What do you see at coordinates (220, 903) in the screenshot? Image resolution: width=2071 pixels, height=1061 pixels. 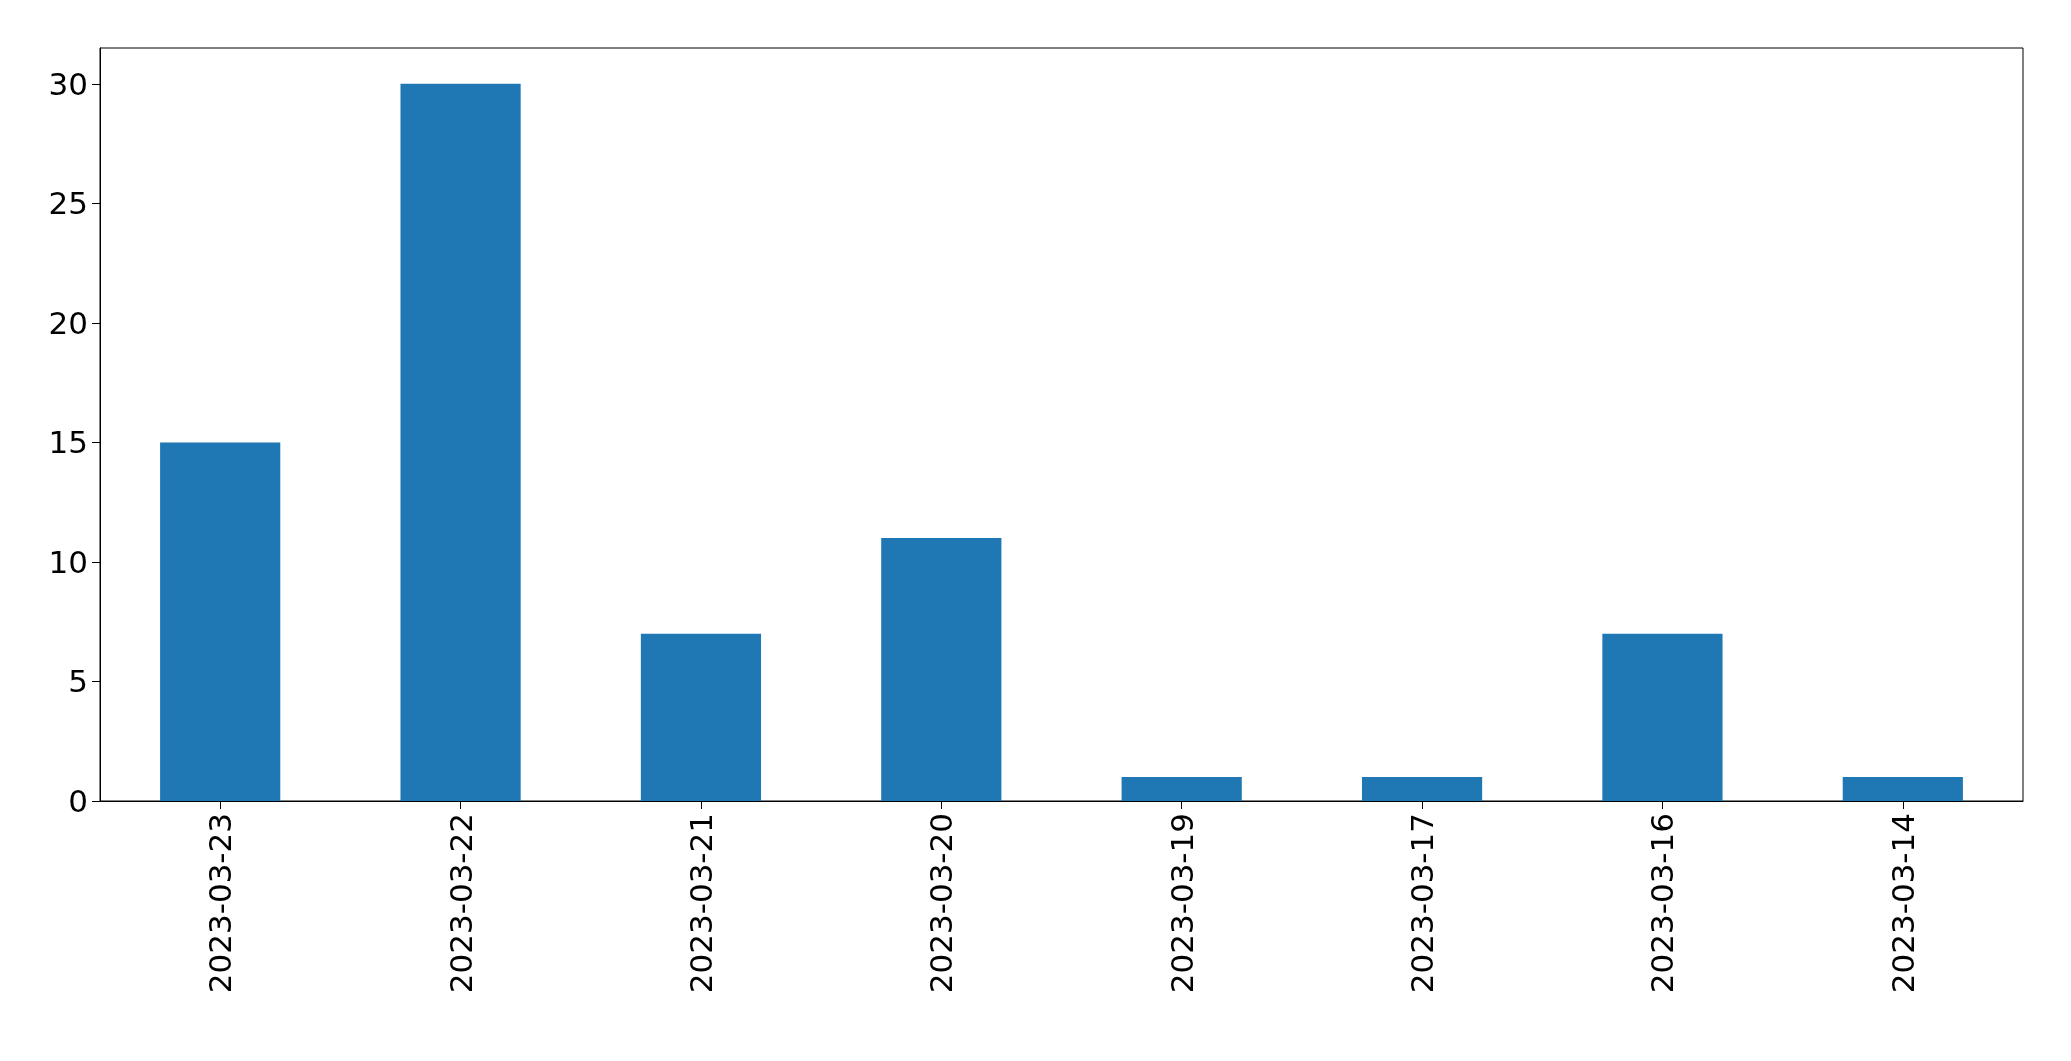 I see `x-tick-label: 2023-03-23` at bounding box center [220, 903].